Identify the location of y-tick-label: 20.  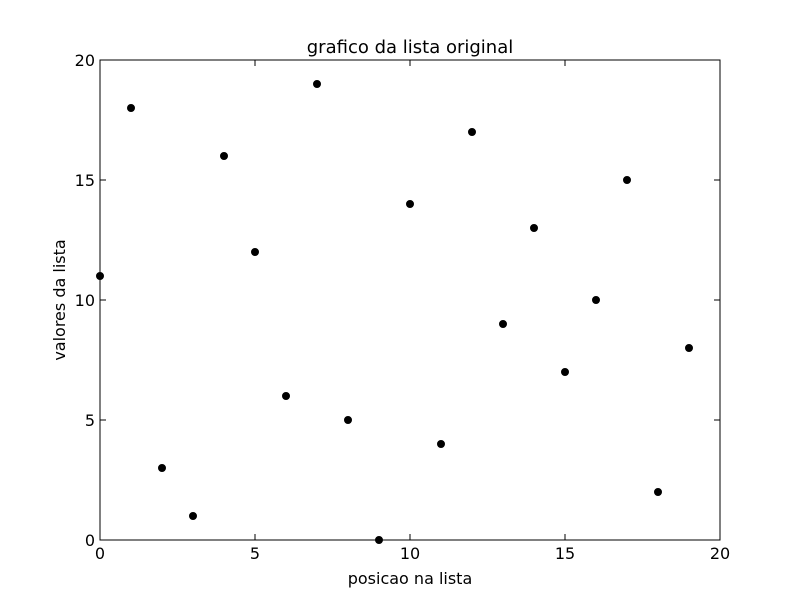
(85, 60).